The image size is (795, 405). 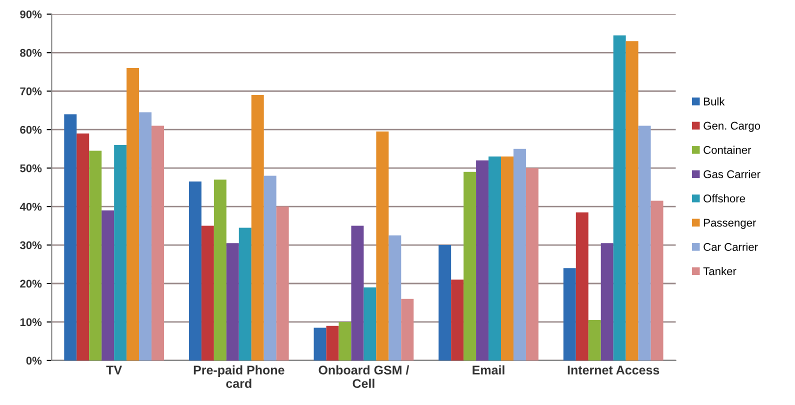 I want to click on legend-label: Offshore, so click(x=725, y=198).